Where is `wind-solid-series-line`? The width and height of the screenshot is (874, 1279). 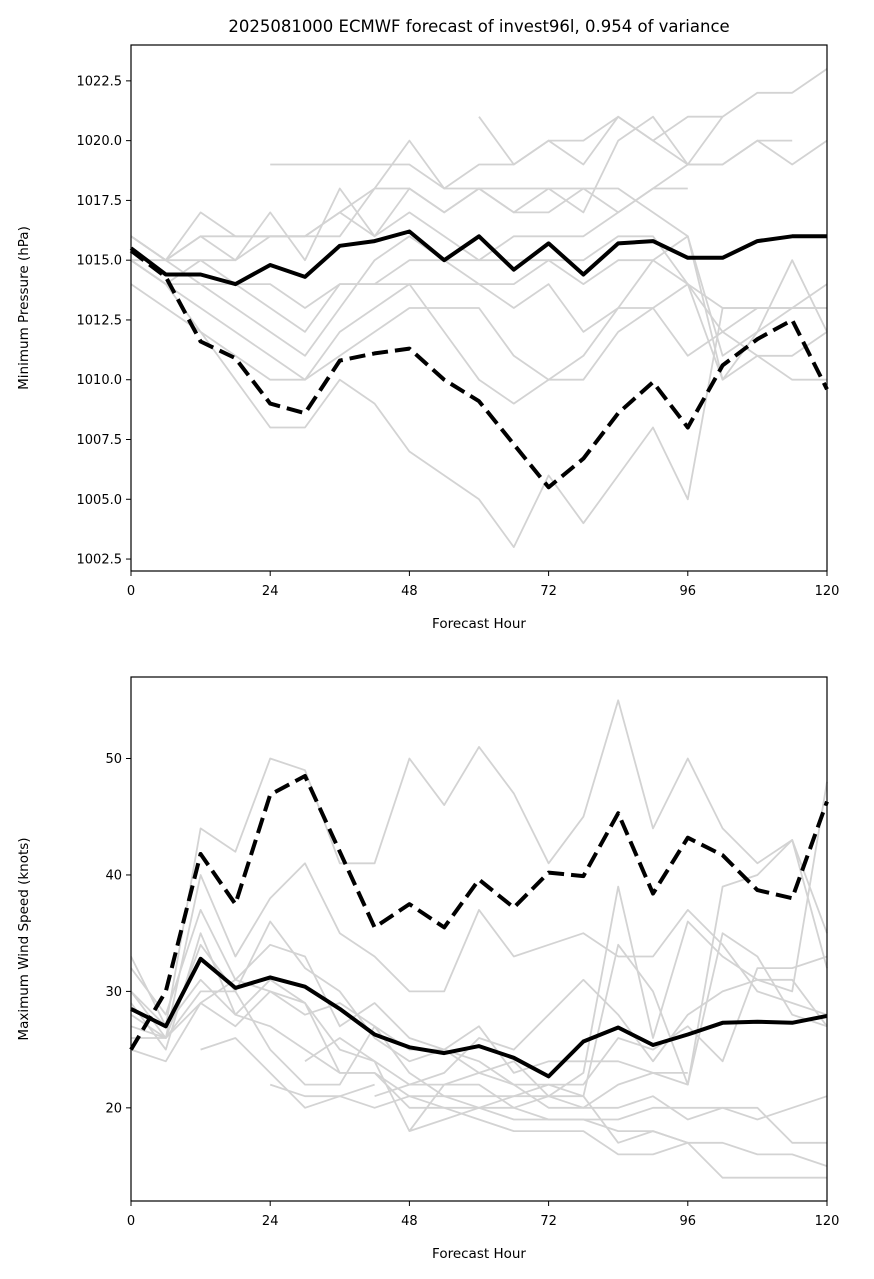
wind-solid-series-line is located at coordinates (479, 1017).